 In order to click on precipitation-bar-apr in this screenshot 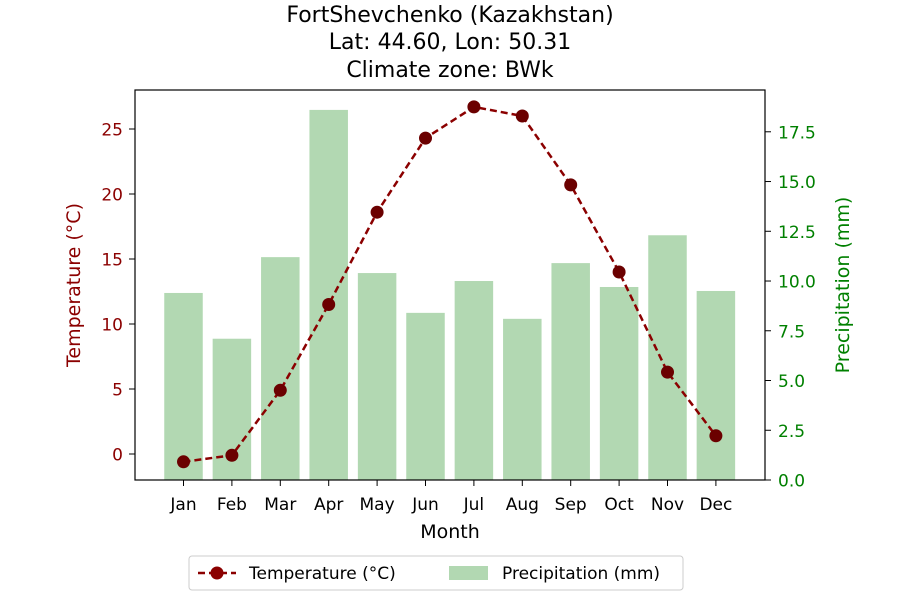, I will do `click(328, 295)`.